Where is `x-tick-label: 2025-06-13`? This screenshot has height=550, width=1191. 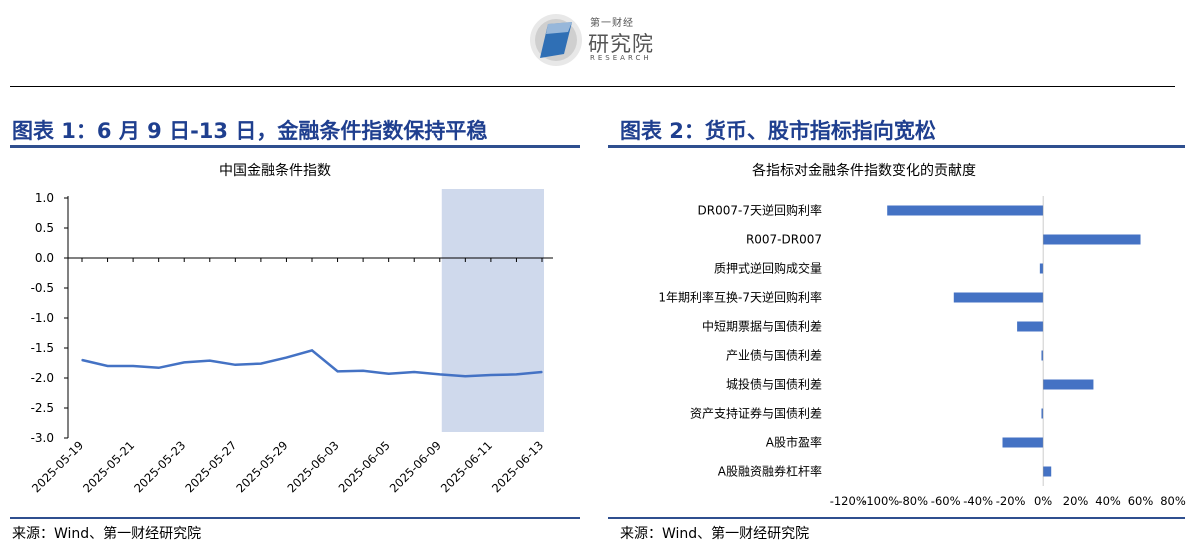
x-tick-label: 2025-06-13 is located at coordinates (517, 466).